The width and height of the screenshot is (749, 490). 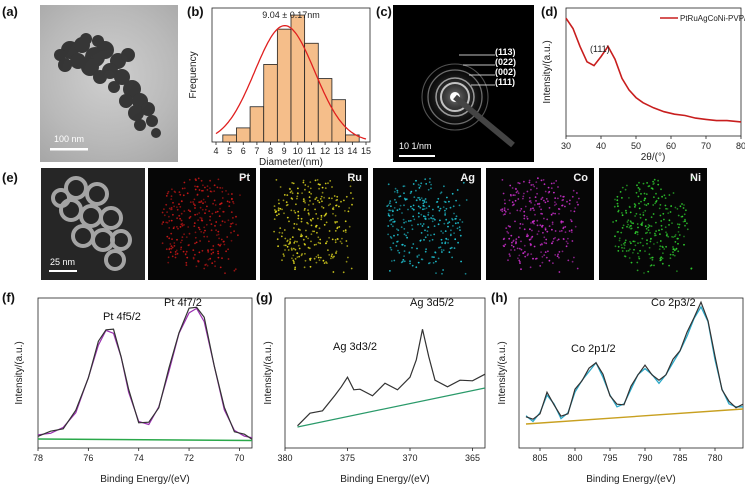 What do you see at coordinates (505, 52) in the screenshot?
I see `saed-ring-label: (113)` at bounding box center [505, 52].